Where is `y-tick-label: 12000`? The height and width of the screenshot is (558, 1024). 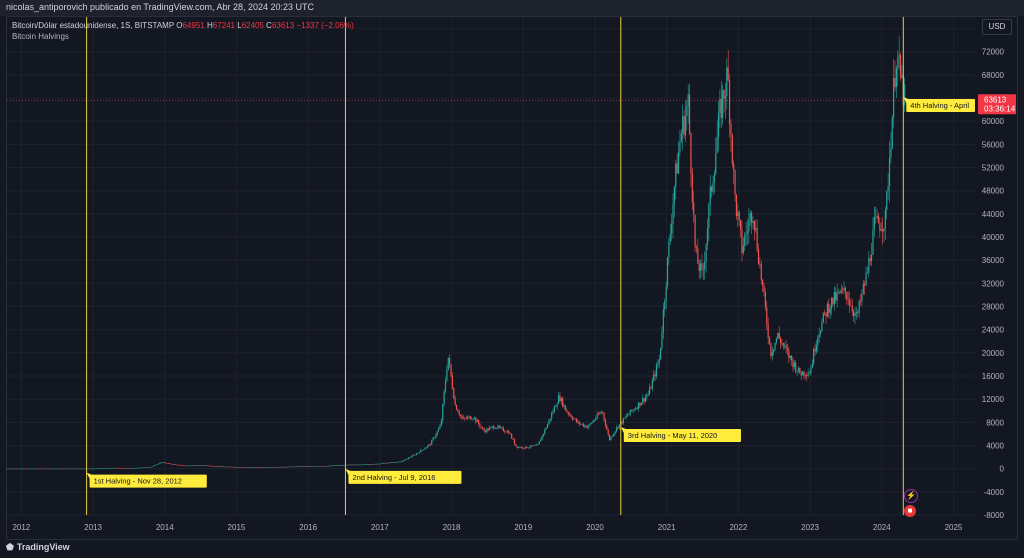
y-tick-label: 12000 is located at coordinates (993, 399).